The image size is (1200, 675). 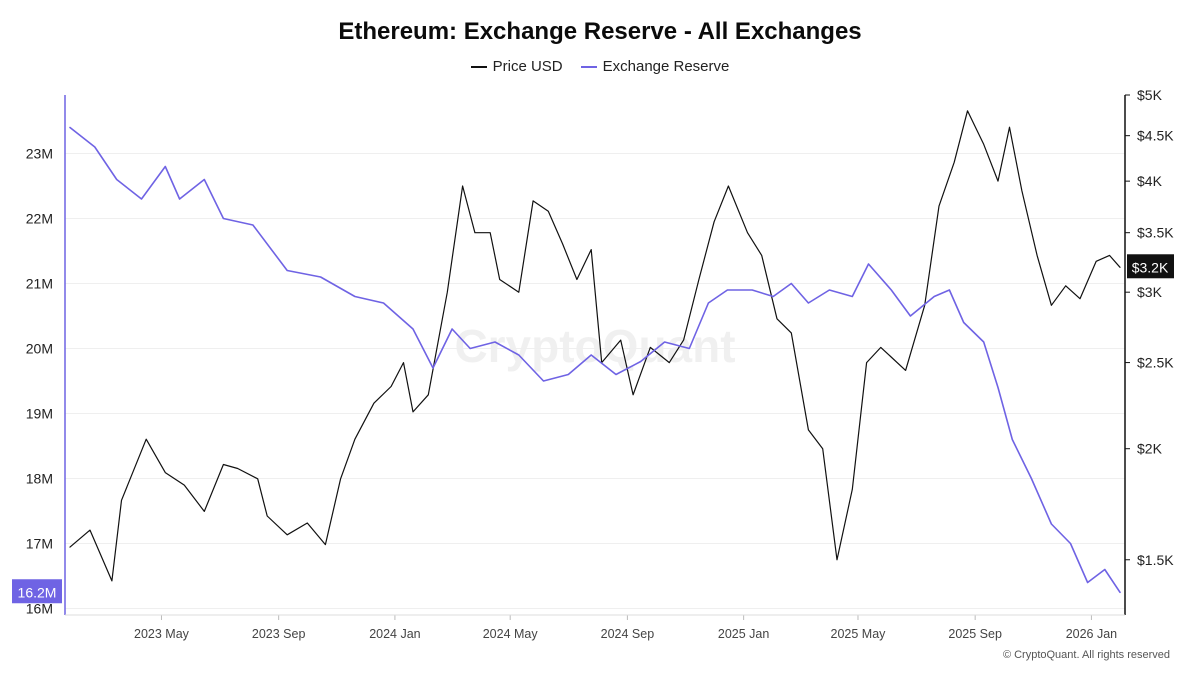 What do you see at coordinates (666, 66) in the screenshot?
I see `legend-label-reserve: Exchange Reserve` at bounding box center [666, 66].